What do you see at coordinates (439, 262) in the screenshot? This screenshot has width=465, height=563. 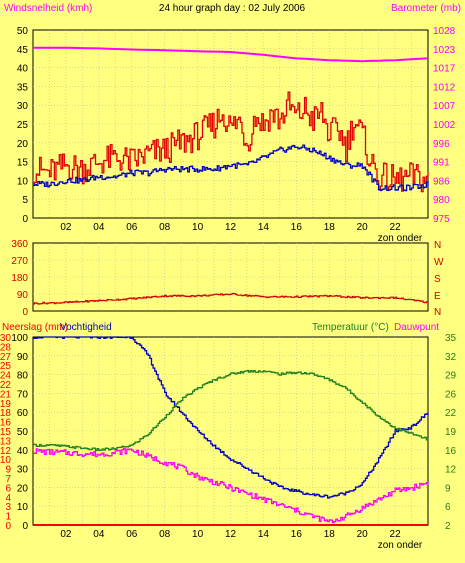 I see `compass-label: W` at bounding box center [439, 262].